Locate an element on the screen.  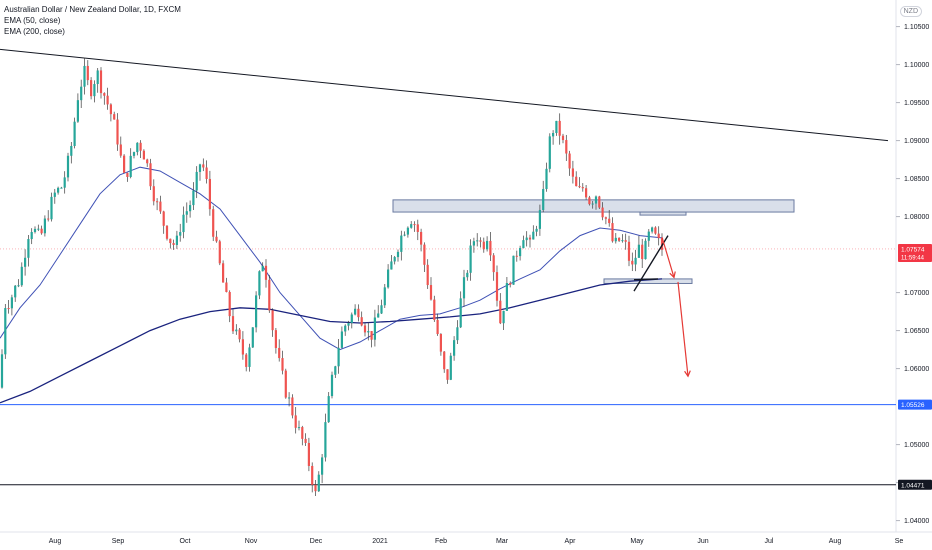
x-tick-label: Aug is located at coordinates (55, 541).